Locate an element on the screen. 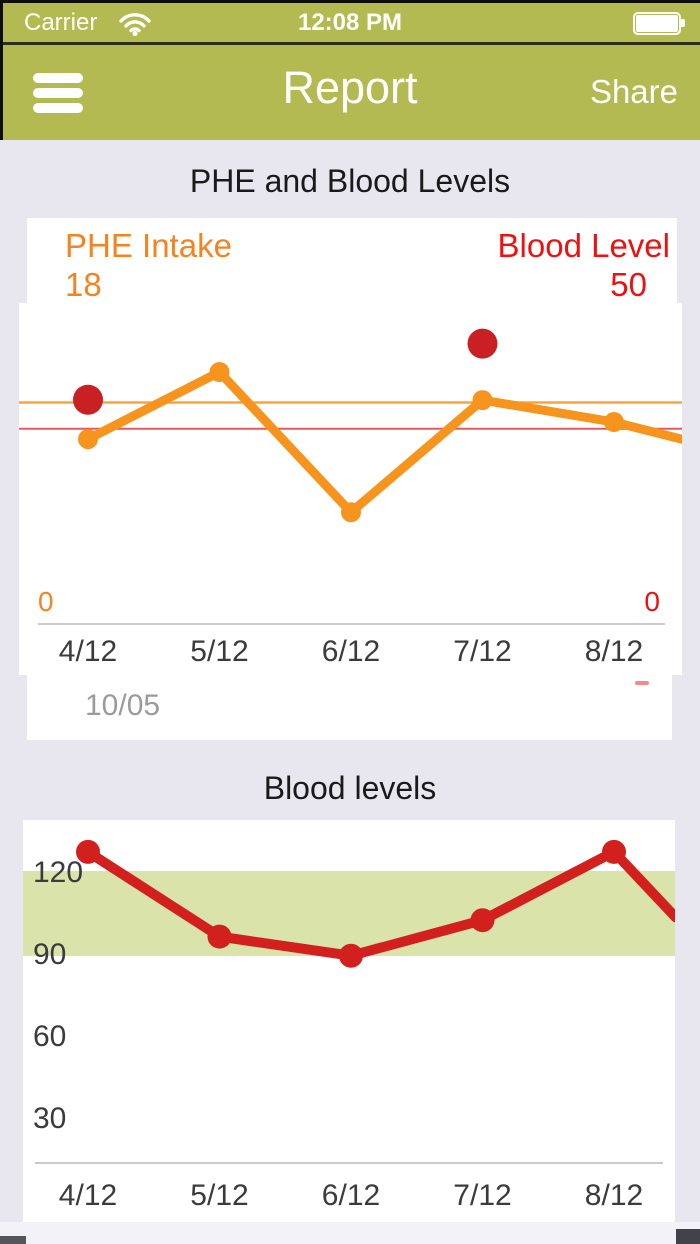 This screenshot has height=1244, width=700. phe-line is located at coordinates (382, 442).